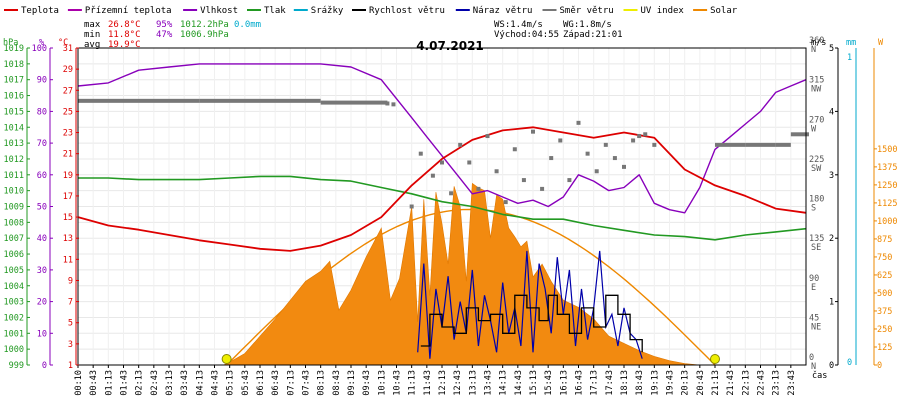 The height and width of the screenshot is (400, 900). What do you see at coordinates (42, 239) in the screenshot?
I see `humidity-tick-label: 40` at bounding box center [42, 239].